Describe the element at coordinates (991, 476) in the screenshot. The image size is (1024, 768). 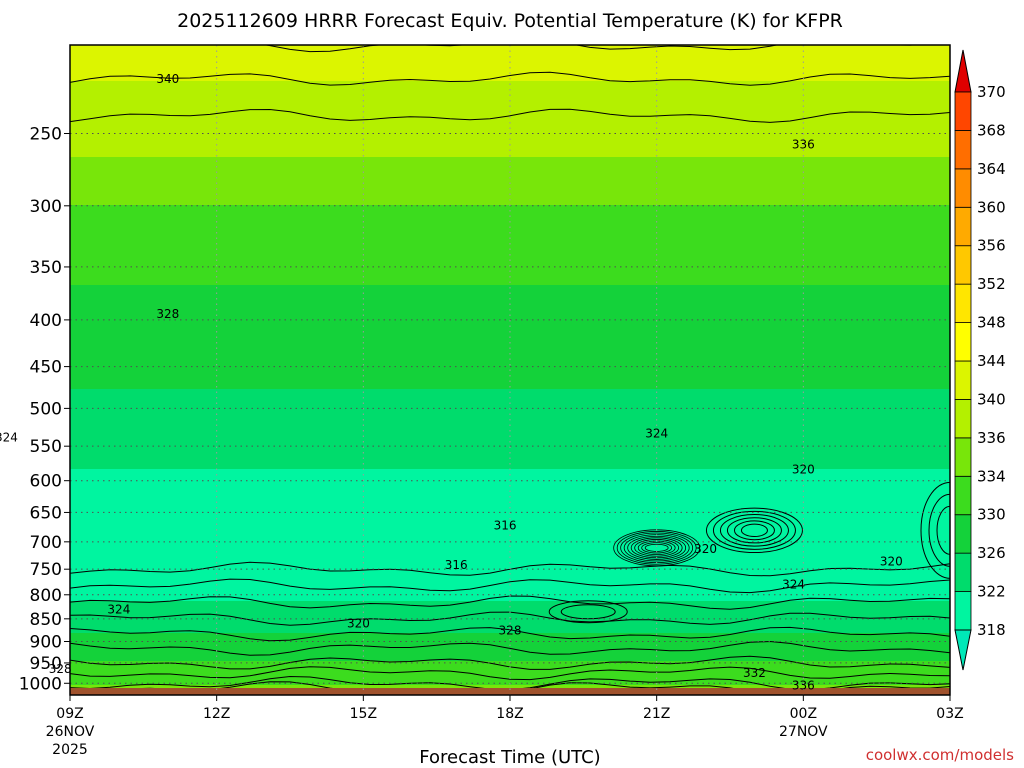
I see `colorbar-label: 334` at that location.